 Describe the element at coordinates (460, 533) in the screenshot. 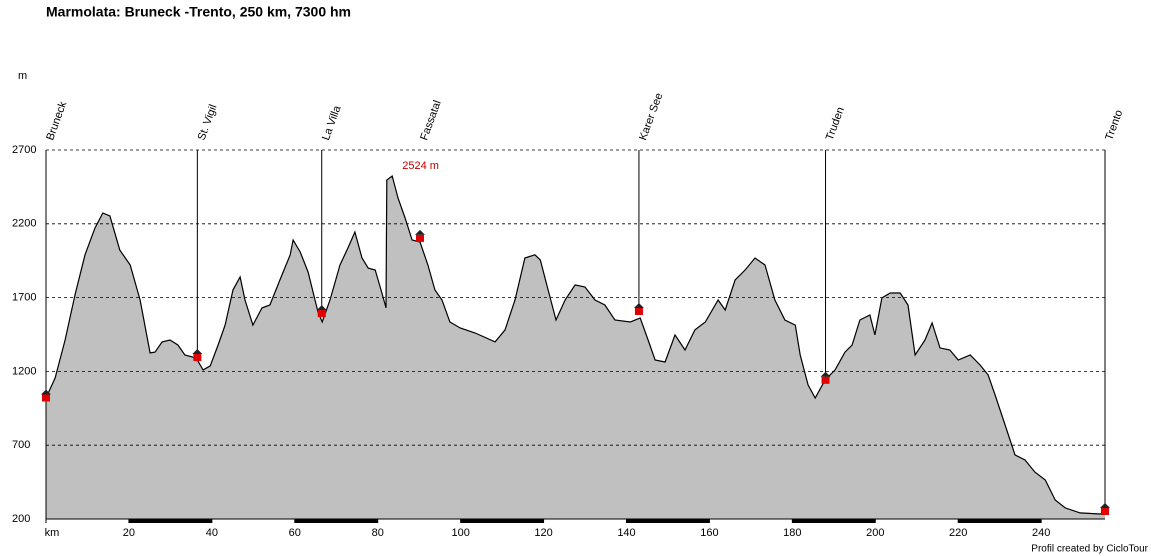

I see `x-tick-label: 100` at that location.